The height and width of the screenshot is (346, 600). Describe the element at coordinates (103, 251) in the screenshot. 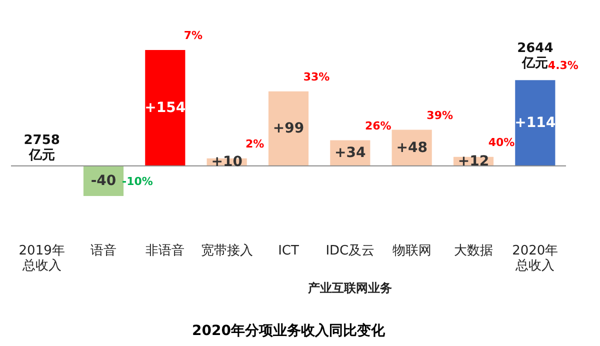

I see `x-tick-label: 语音` at that location.